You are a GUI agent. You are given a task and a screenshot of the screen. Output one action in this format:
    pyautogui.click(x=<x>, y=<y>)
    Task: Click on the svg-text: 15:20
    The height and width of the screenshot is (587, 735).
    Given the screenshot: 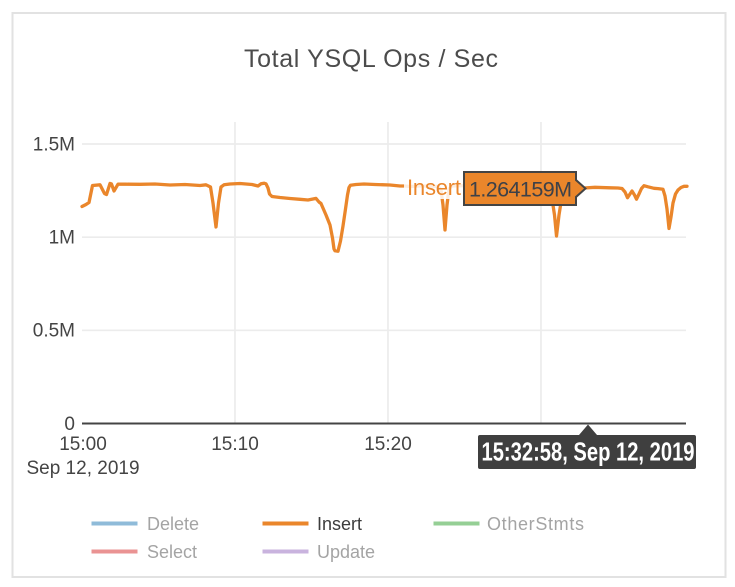 What is the action you would take?
    pyautogui.click(x=388, y=444)
    